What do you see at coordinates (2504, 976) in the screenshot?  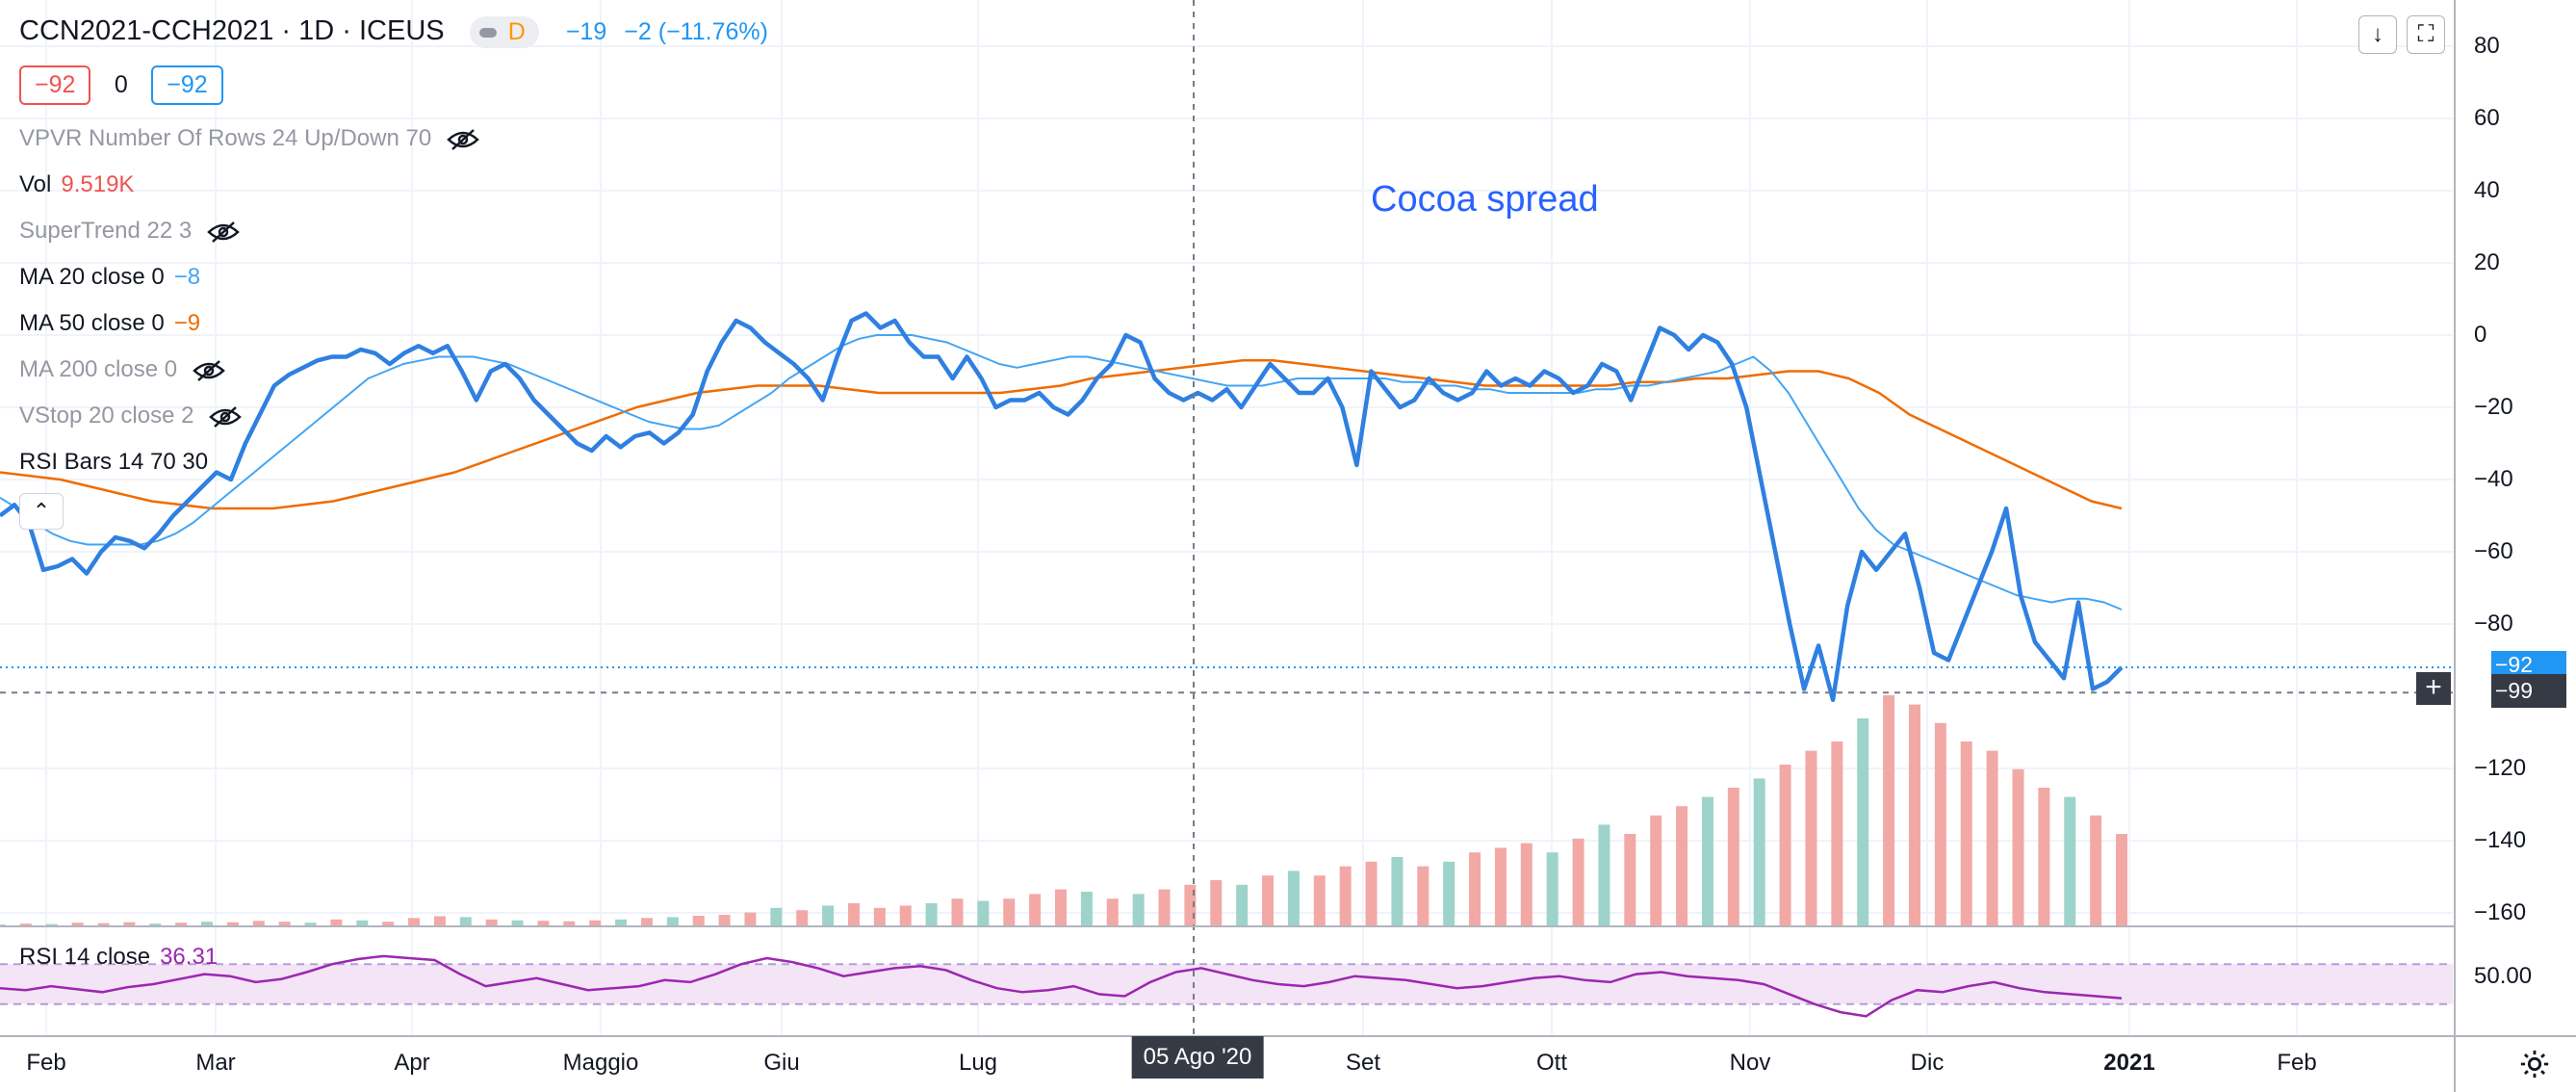 I see `rsi-axis-label: 50.00` at bounding box center [2504, 976].